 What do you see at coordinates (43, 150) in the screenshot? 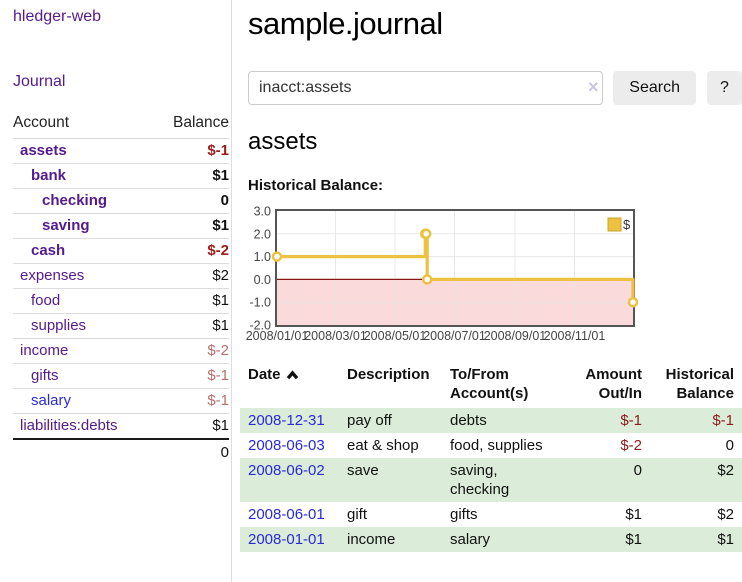
I see `account-link: assets` at bounding box center [43, 150].